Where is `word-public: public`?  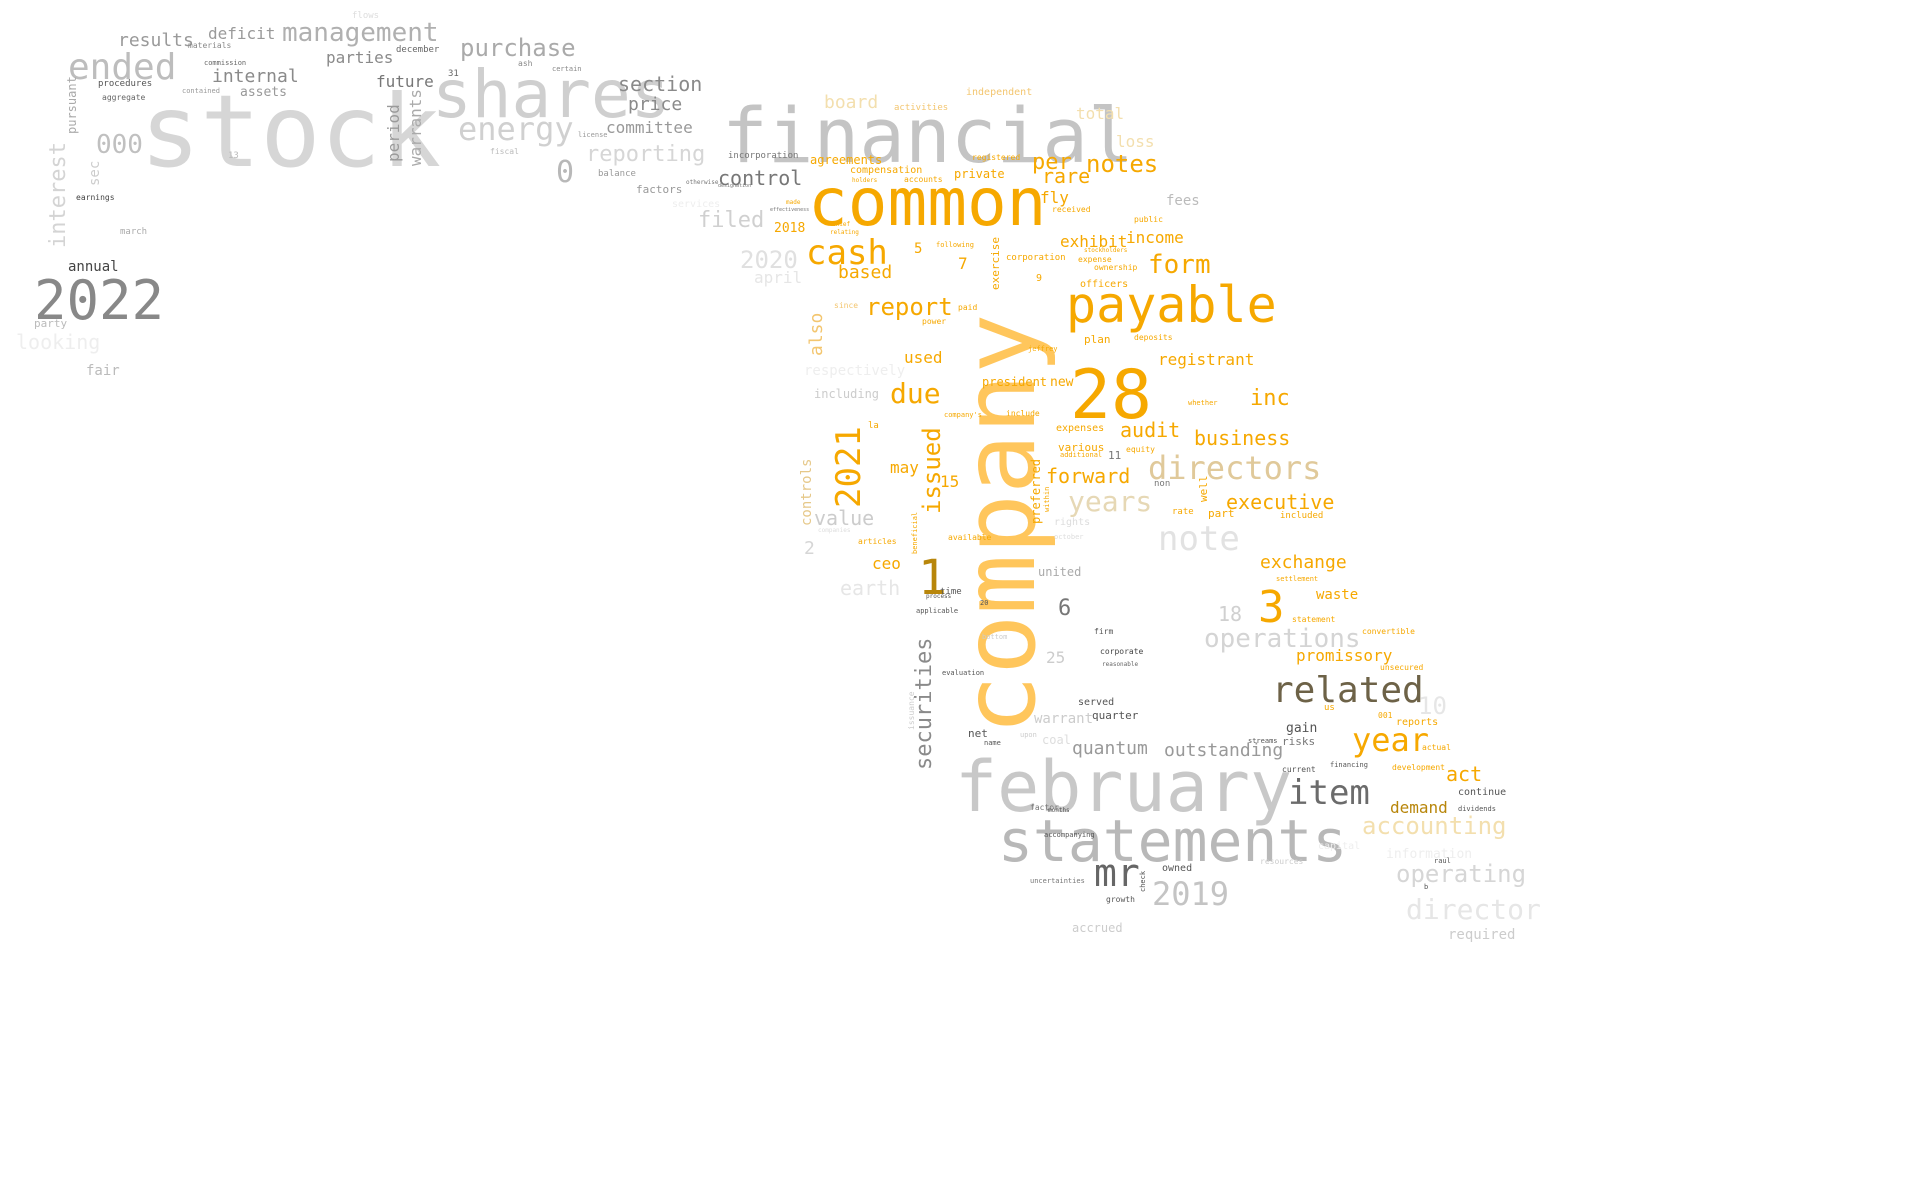 word-public: public is located at coordinates (1148, 219).